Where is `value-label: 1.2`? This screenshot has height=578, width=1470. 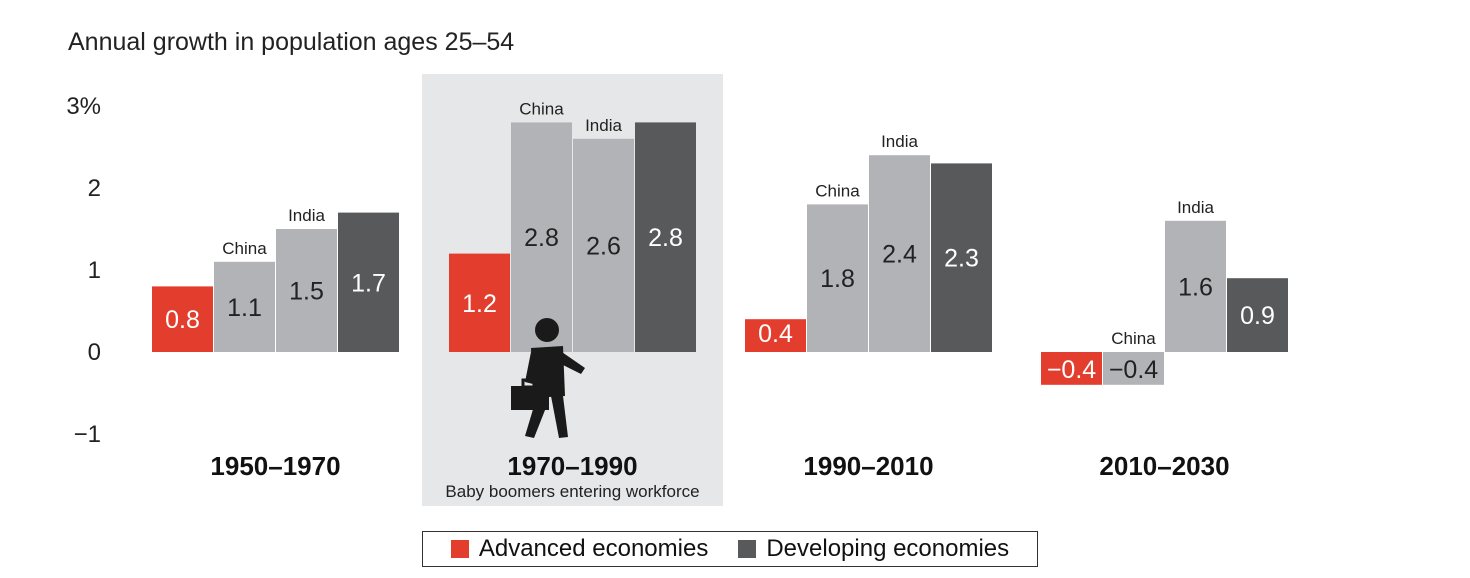
value-label: 1.2 is located at coordinates (479, 304).